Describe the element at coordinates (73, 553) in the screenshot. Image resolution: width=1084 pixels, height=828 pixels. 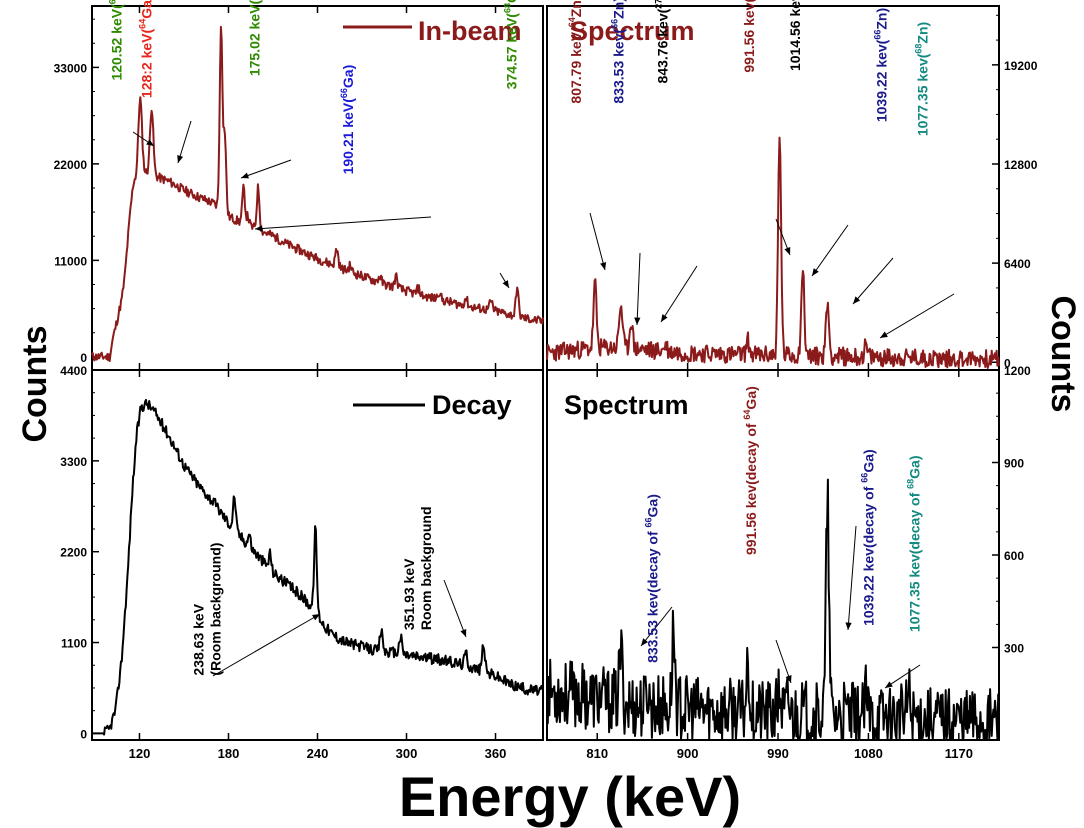
I see `y-tick-label: 2200` at that location.